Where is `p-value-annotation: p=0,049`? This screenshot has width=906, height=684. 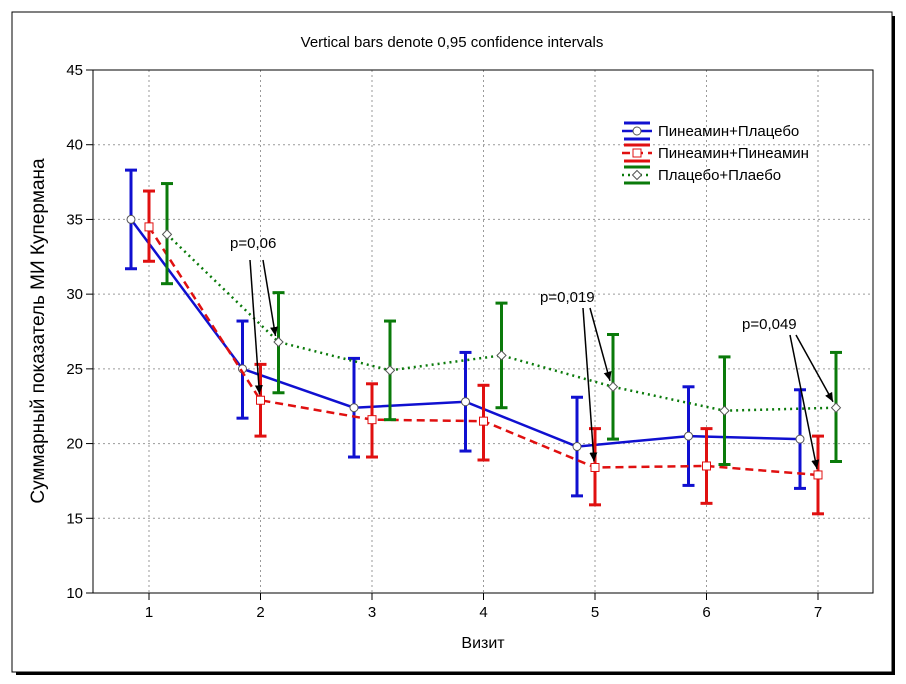 p-value-annotation: p=0,049 is located at coordinates (769, 324).